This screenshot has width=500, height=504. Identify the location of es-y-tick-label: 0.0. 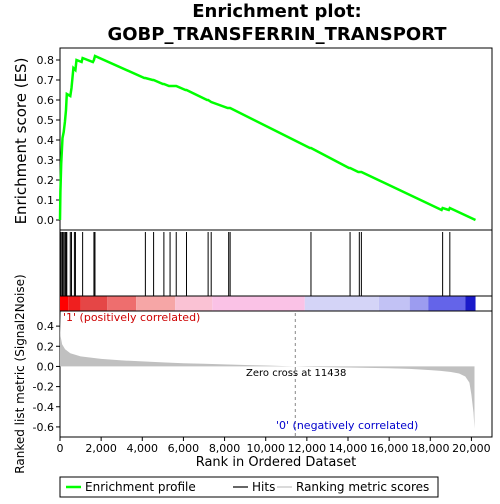
(46, 220).